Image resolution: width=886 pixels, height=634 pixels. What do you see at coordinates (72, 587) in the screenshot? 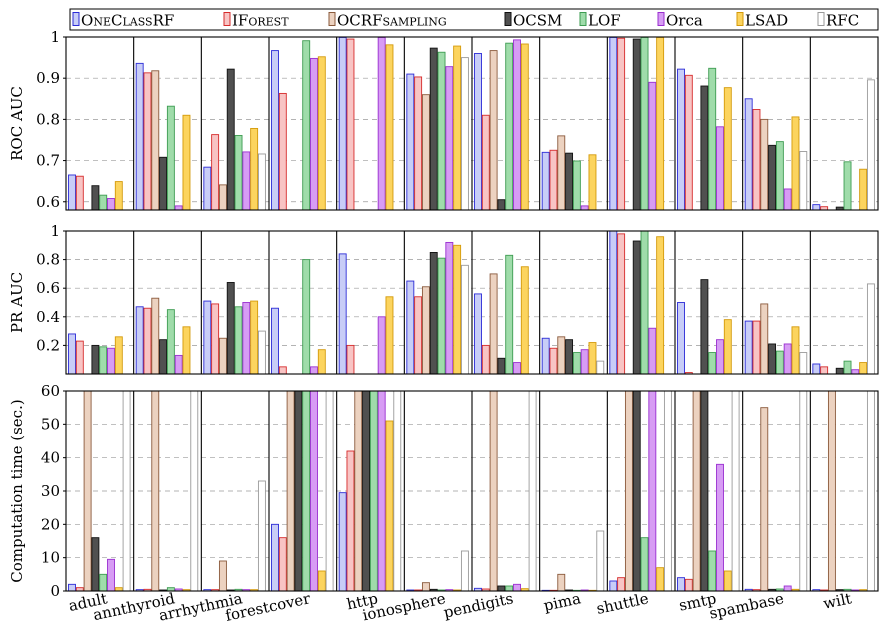
I see `bar-time-adult-oneclassrf` at bounding box center [72, 587].